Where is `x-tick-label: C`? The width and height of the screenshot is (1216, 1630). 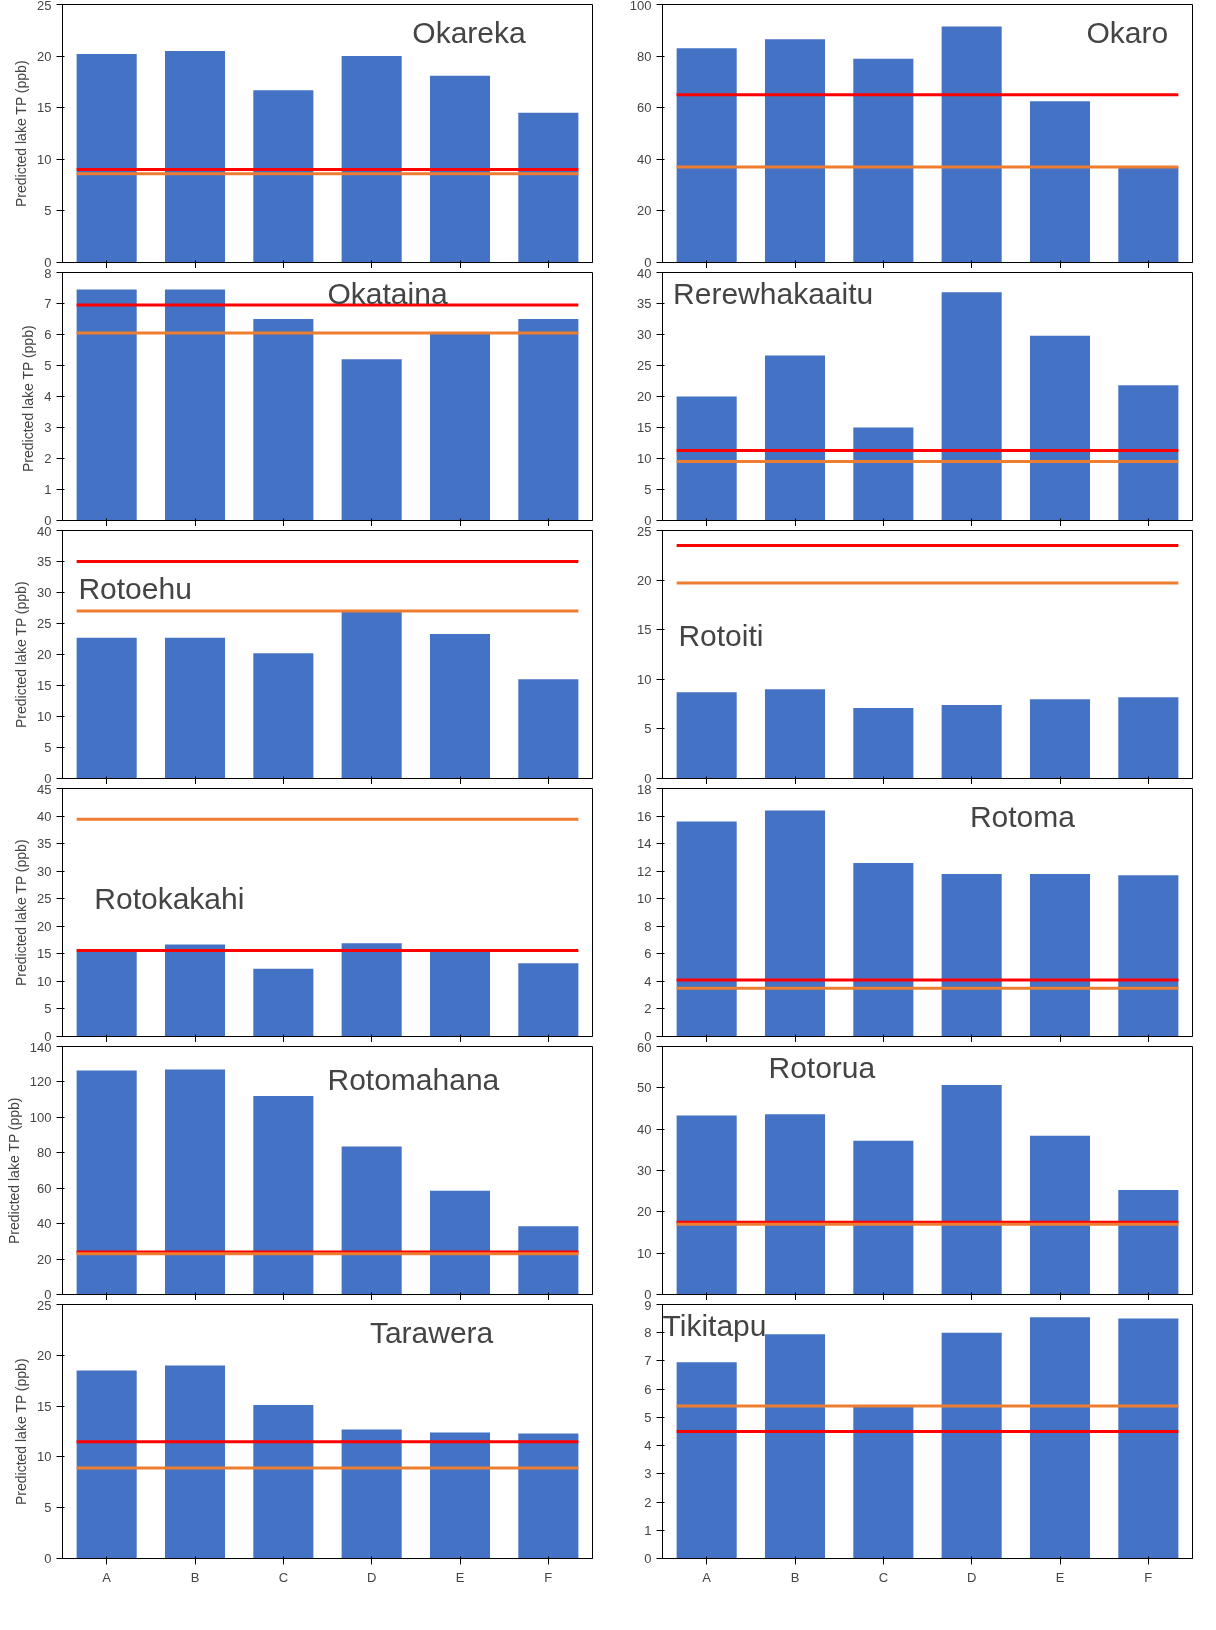
x-tick-label: C is located at coordinates (283, 1577).